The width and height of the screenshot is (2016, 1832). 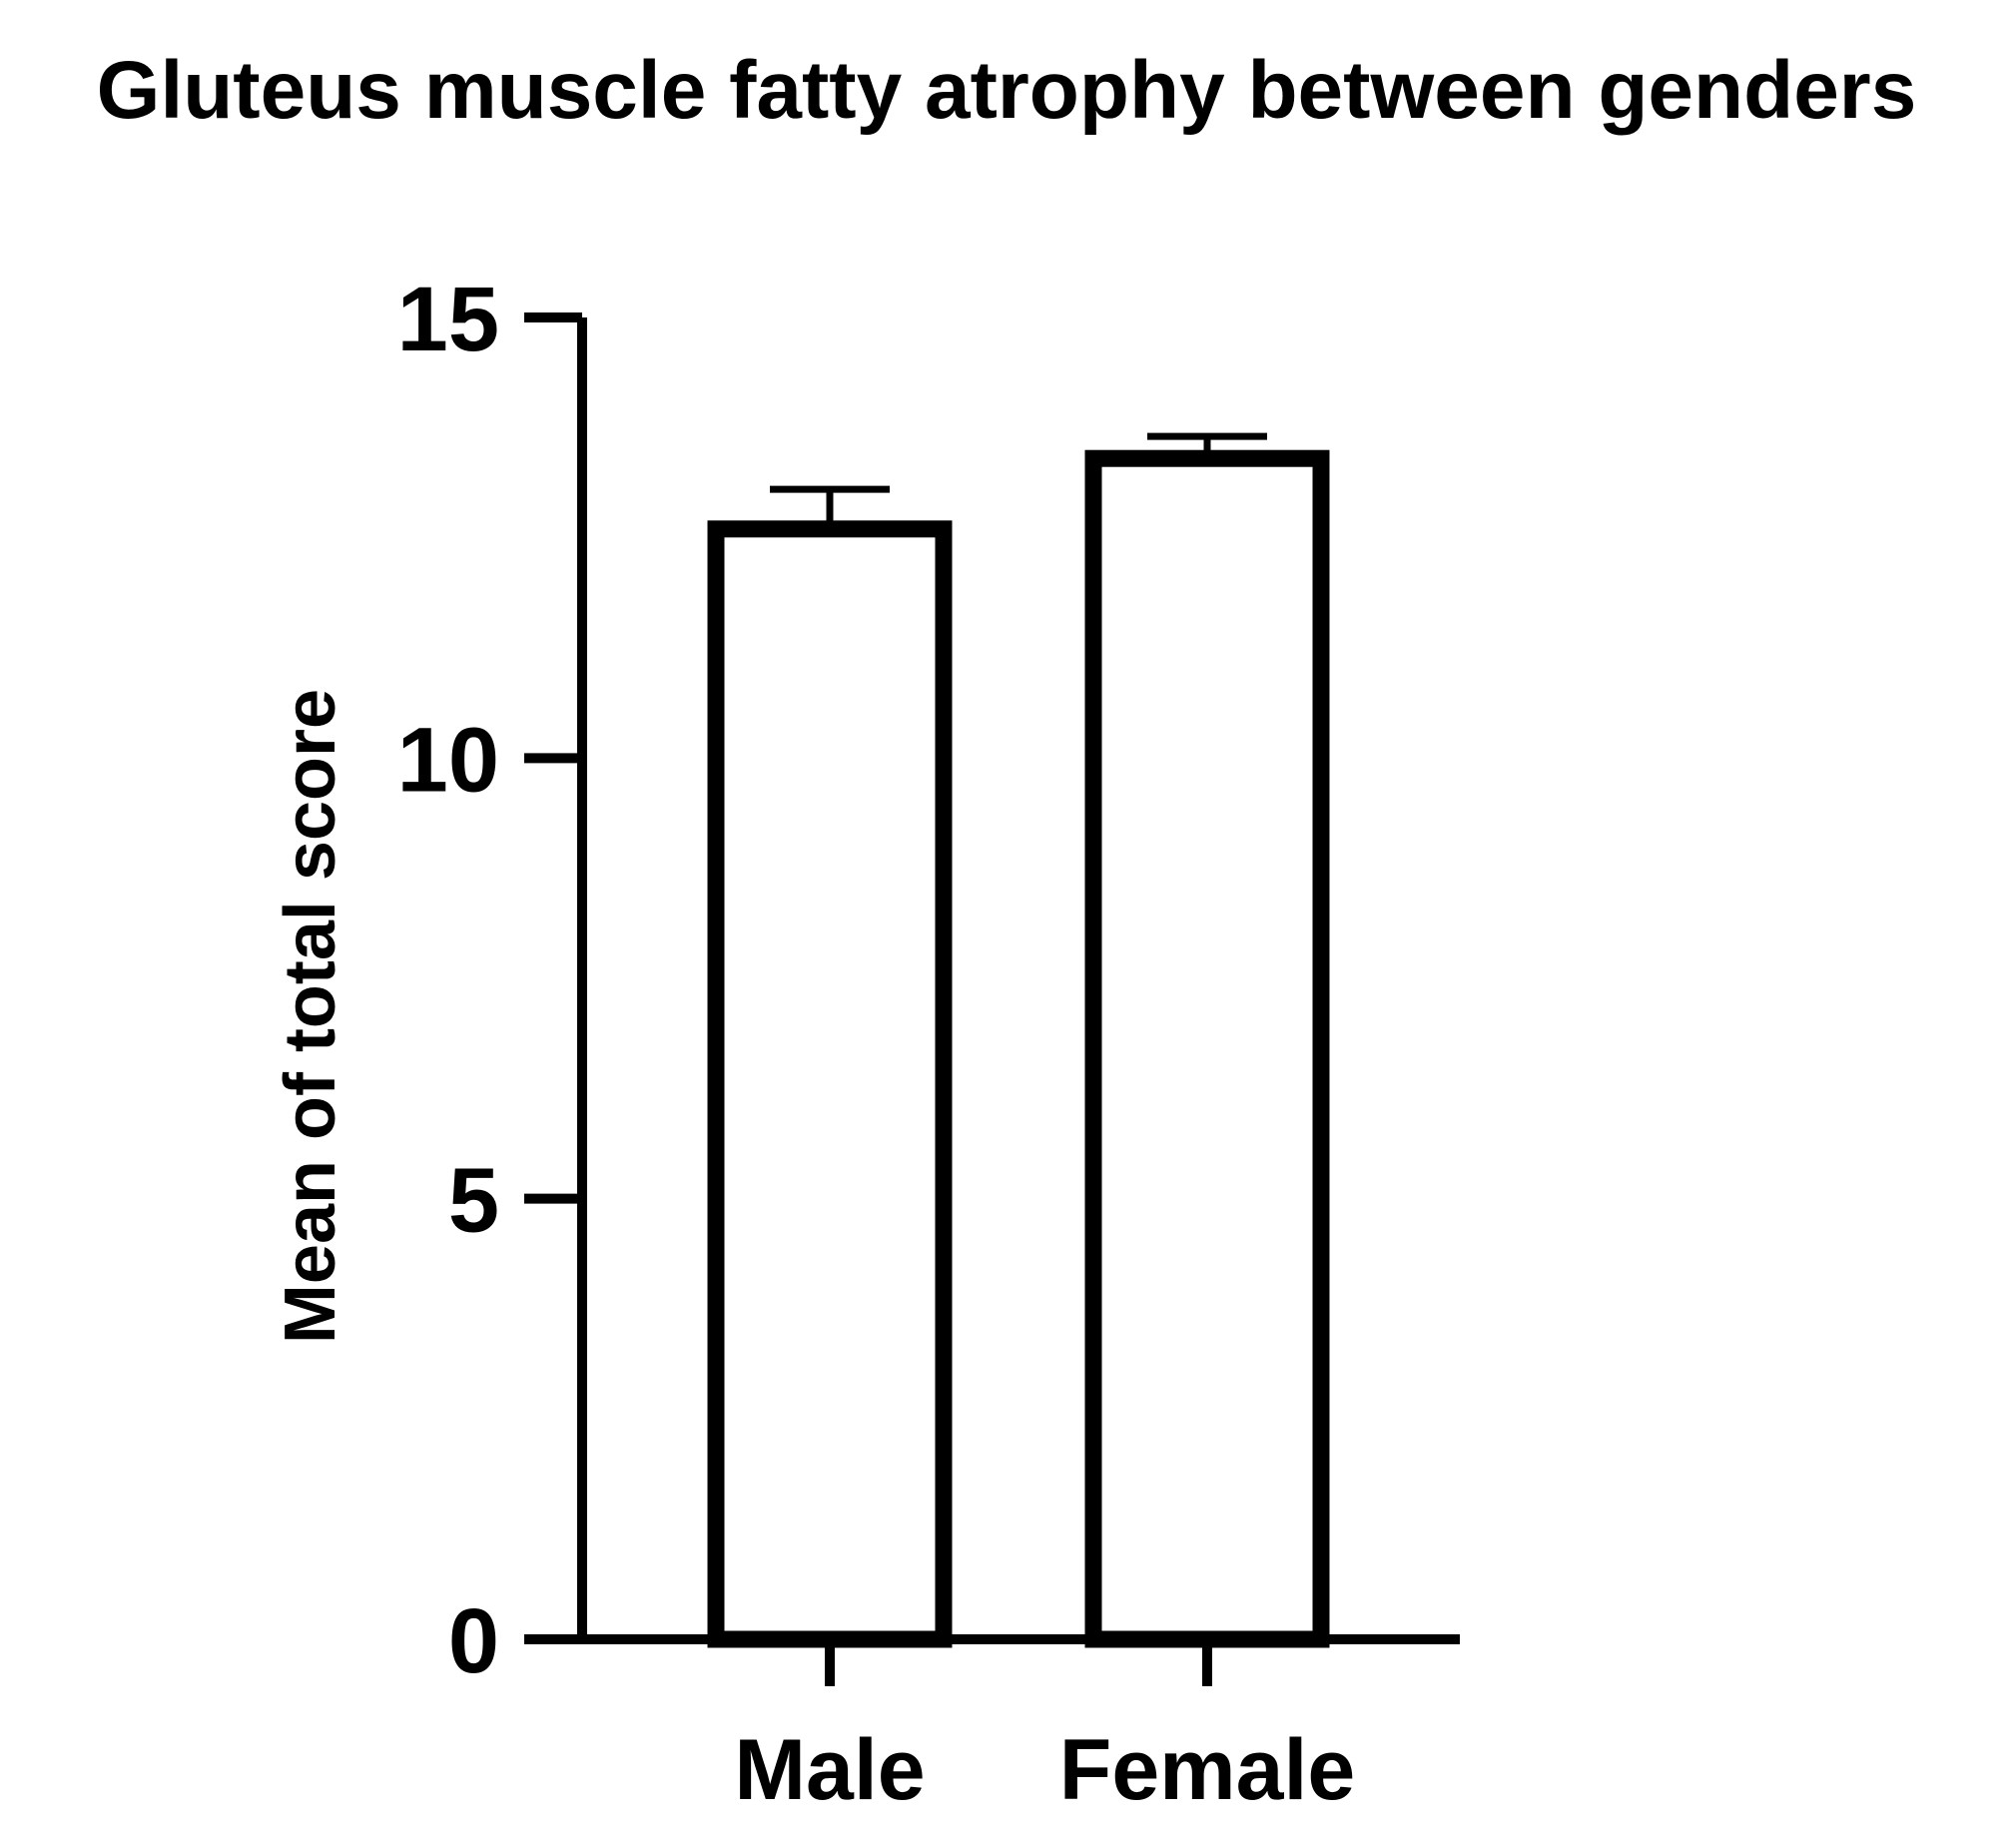 What do you see at coordinates (311, 1016) in the screenshot?
I see `y-axis-label: Mean of total score` at bounding box center [311, 1016].